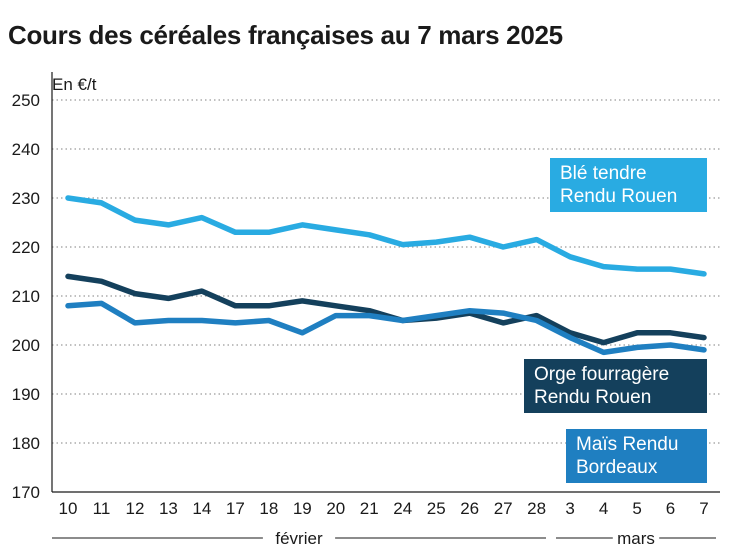  I want to click on x-tick-label-10: 24, so click(402, 508).